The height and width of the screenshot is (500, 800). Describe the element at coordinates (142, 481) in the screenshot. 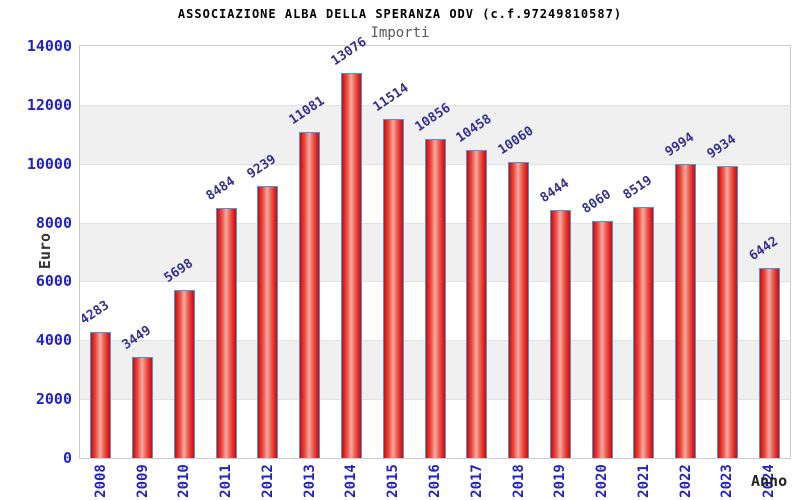

I see `x-tick-label: 2009` at that location.